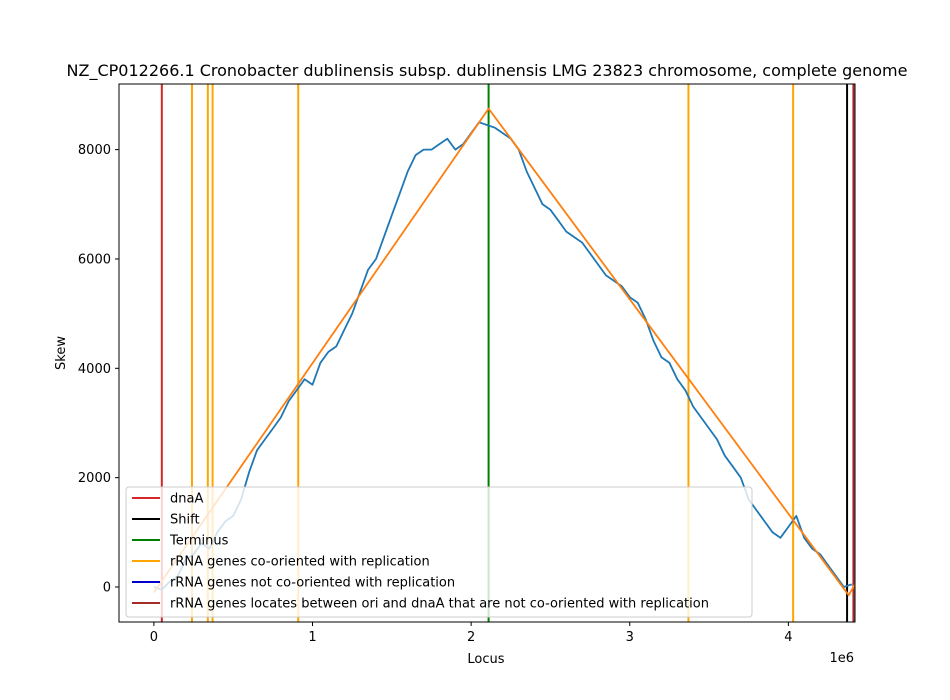  Describe the element at coordinates (185, 520) in the screenshot. I see `legend-label: Shift` at that location.